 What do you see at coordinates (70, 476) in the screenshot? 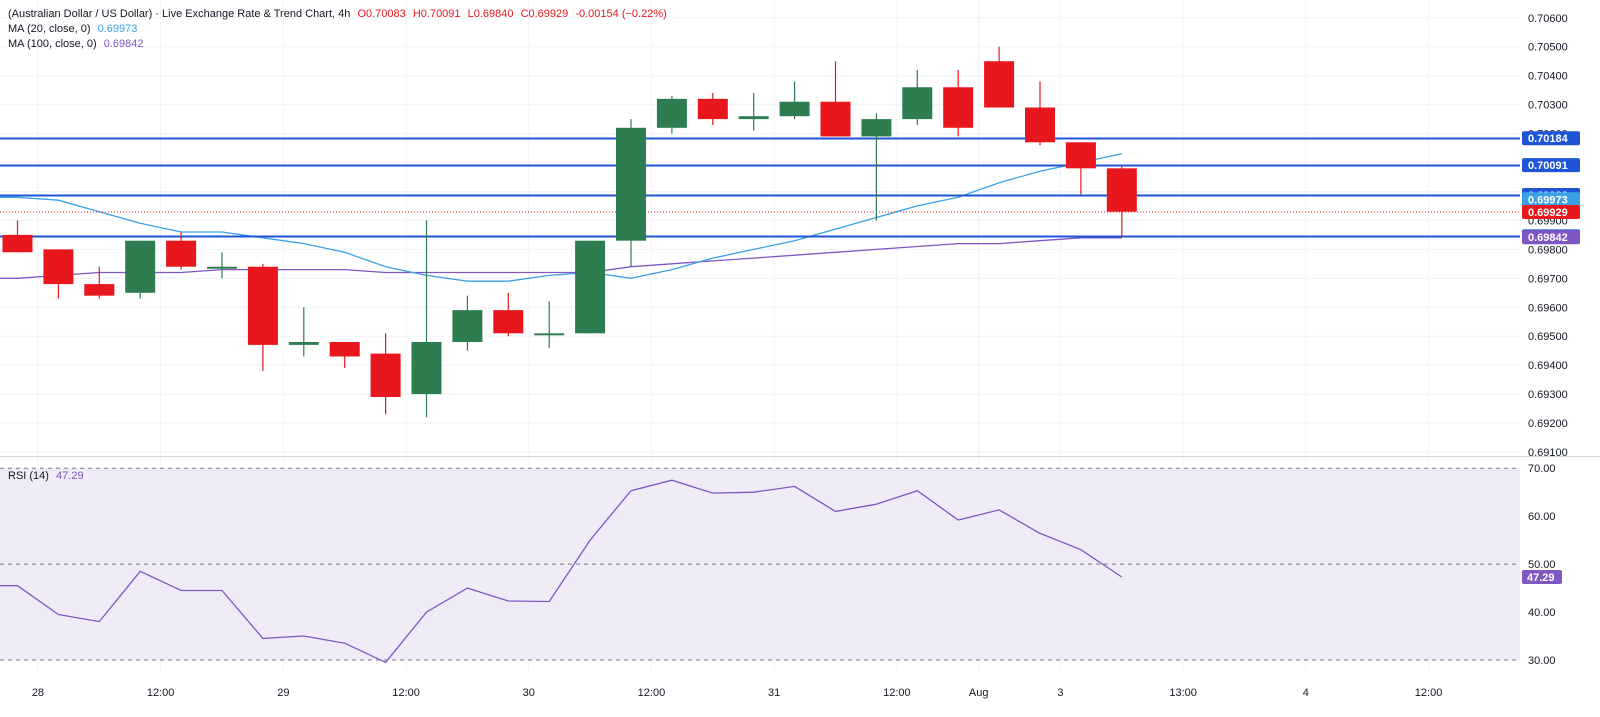
I see `rsi-value: 47.29` at bounding box center [70, 476].